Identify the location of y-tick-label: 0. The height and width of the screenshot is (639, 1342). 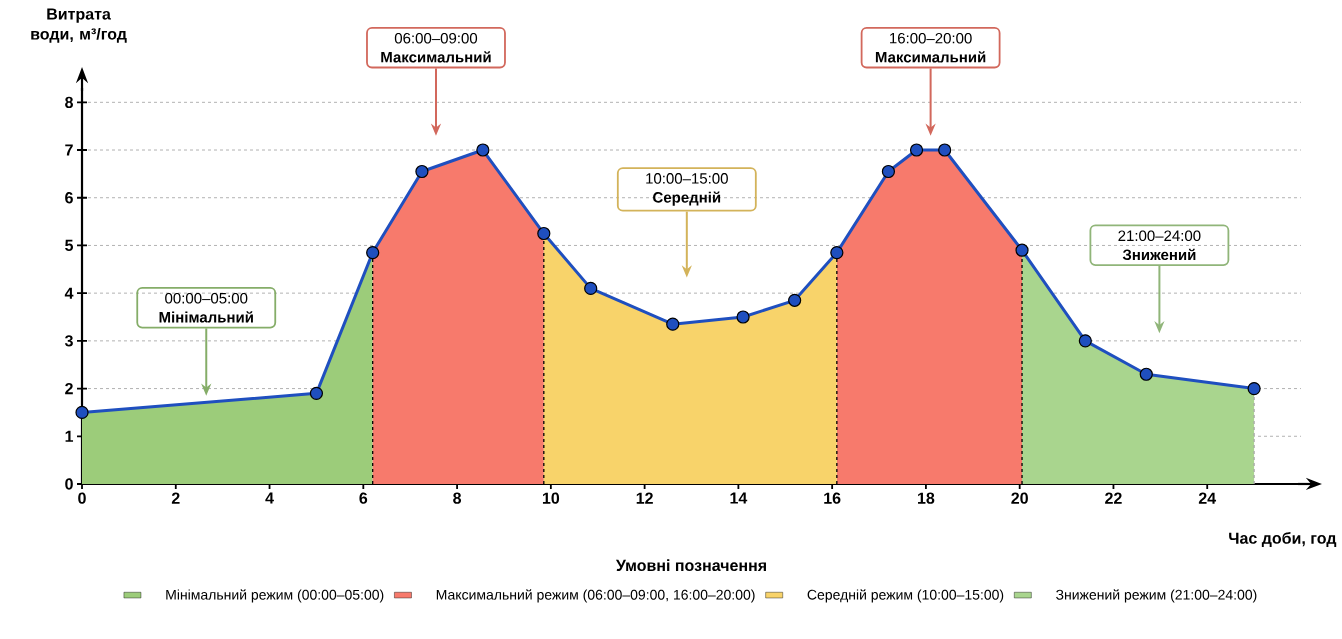
(69, 484).